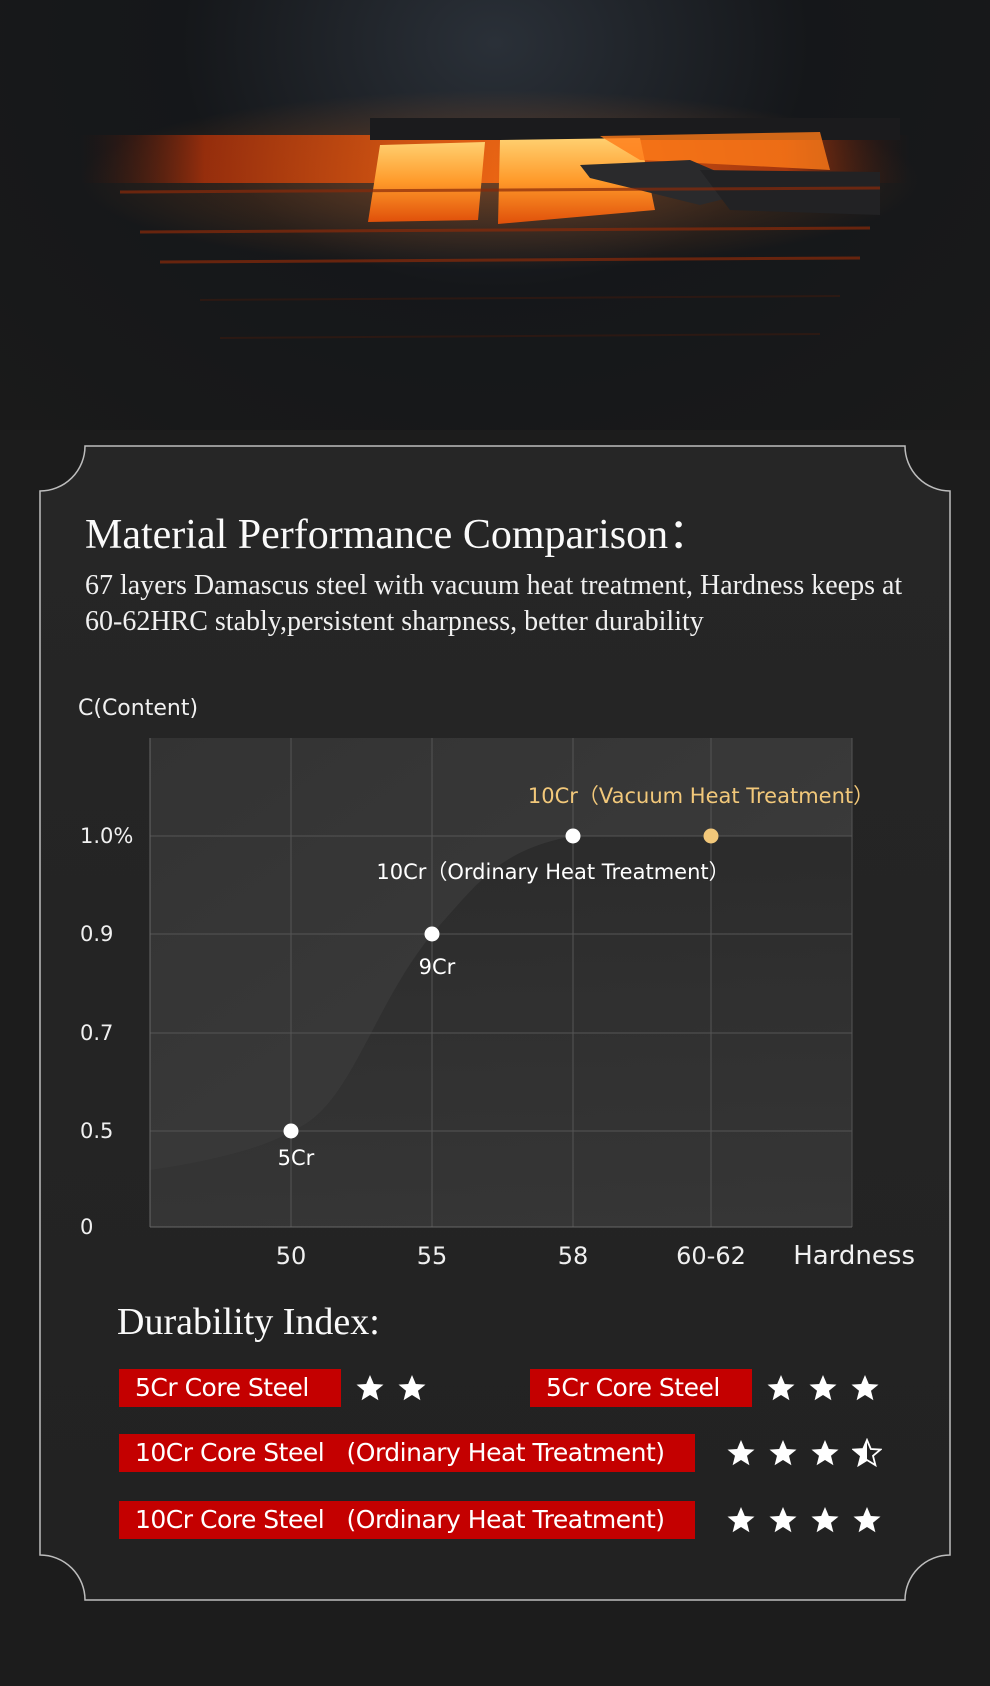 This screenshot has height=1686, width=990. What do you see at coordinates (96, 1131) in the screenshot?
I see `y-tick-label-1: 0.5` at bounding box center [96, 1131].